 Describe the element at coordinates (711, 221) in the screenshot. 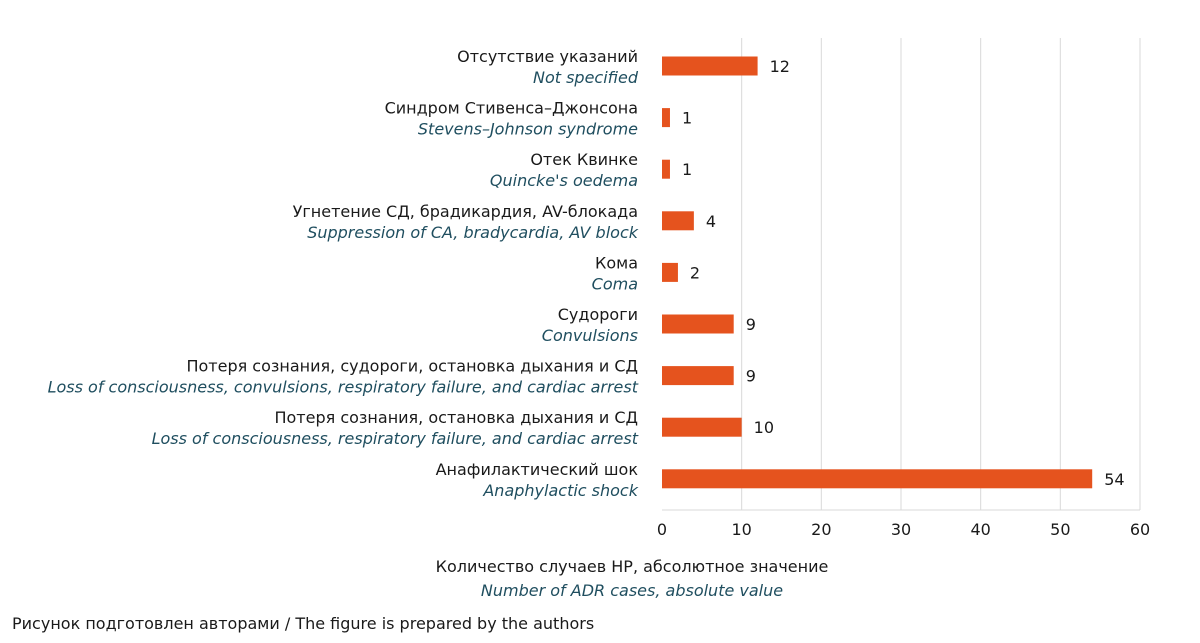

I see `data-label: 4` at that location.